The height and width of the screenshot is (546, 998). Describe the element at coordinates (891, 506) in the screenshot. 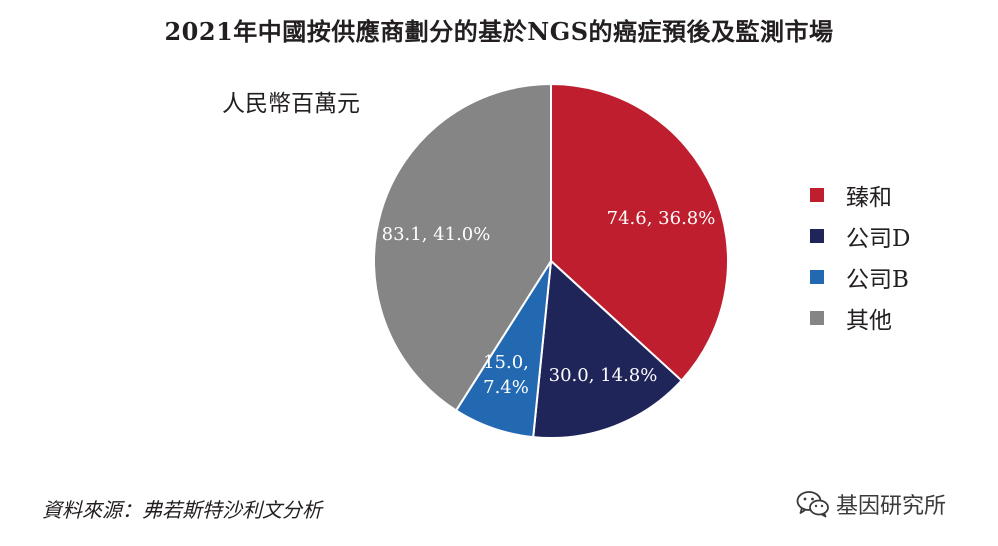

I see `watermark-text: 基因研究所` at that location.